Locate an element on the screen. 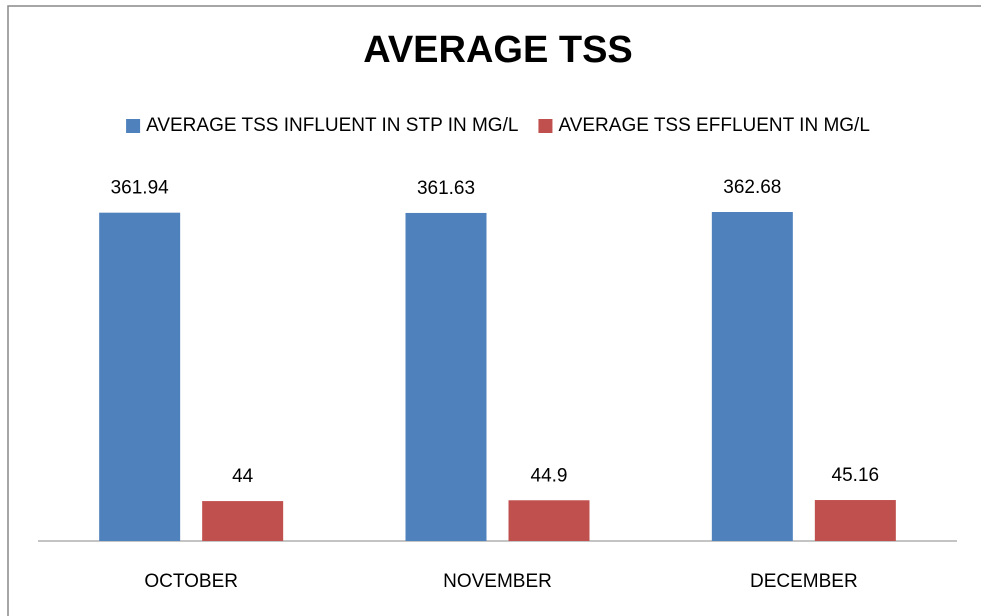 The image size is (981, 616). x-tick-label: DECEMBER is located at coordinates (804, 581).